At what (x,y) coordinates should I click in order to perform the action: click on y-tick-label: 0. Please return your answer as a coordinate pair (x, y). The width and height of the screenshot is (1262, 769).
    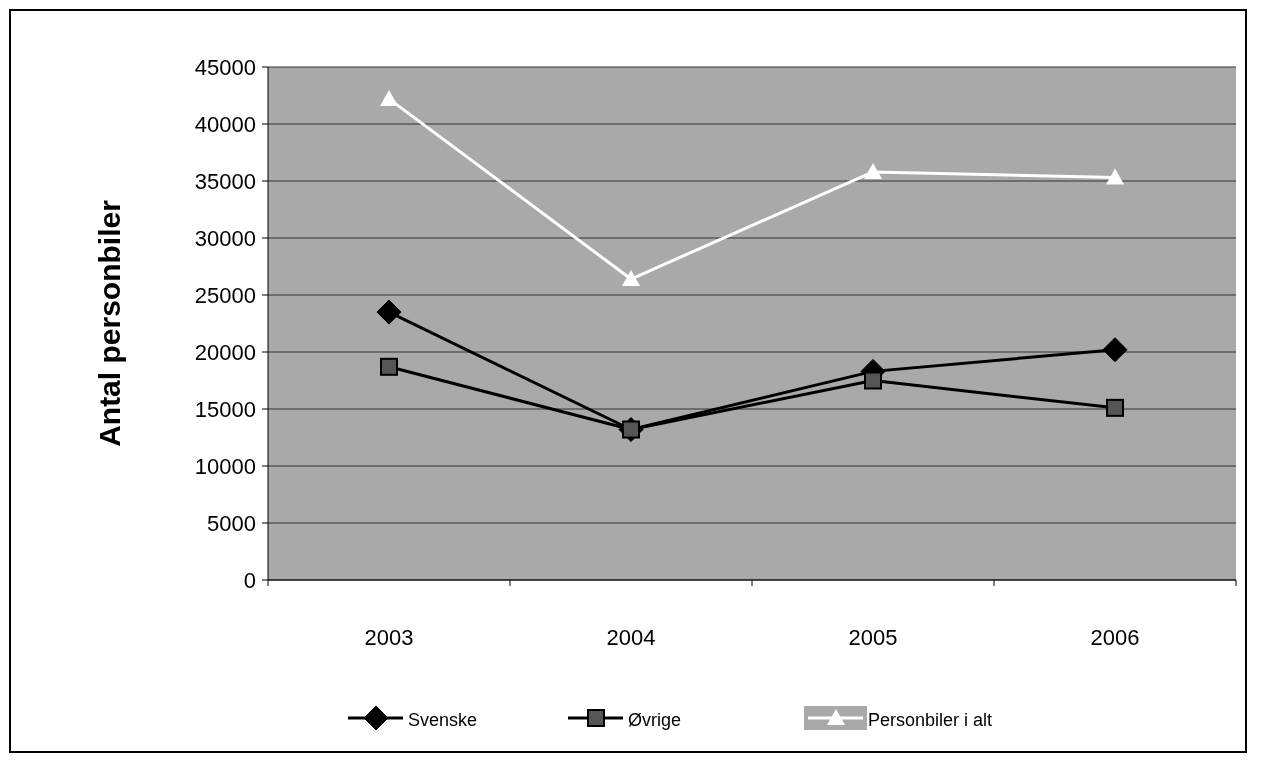
    Looking at the image, I should click on (249, 580).